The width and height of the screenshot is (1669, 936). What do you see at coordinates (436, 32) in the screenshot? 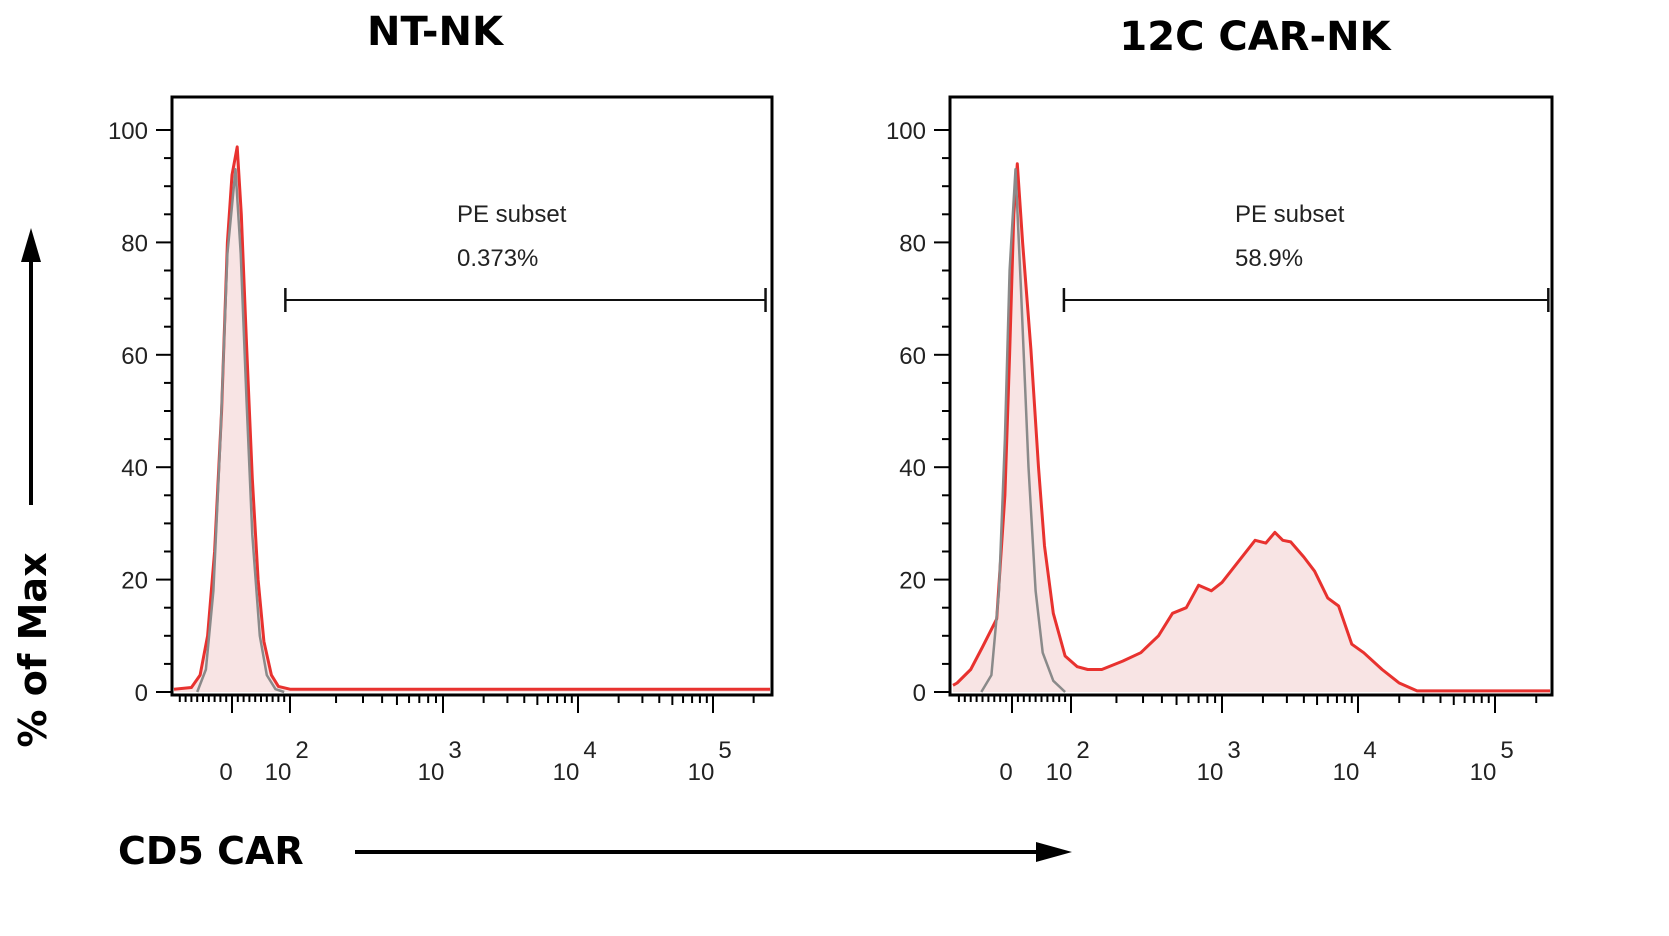
I see `chart-title-nt-nk: NT-NK` at bounding box center [436, 32].